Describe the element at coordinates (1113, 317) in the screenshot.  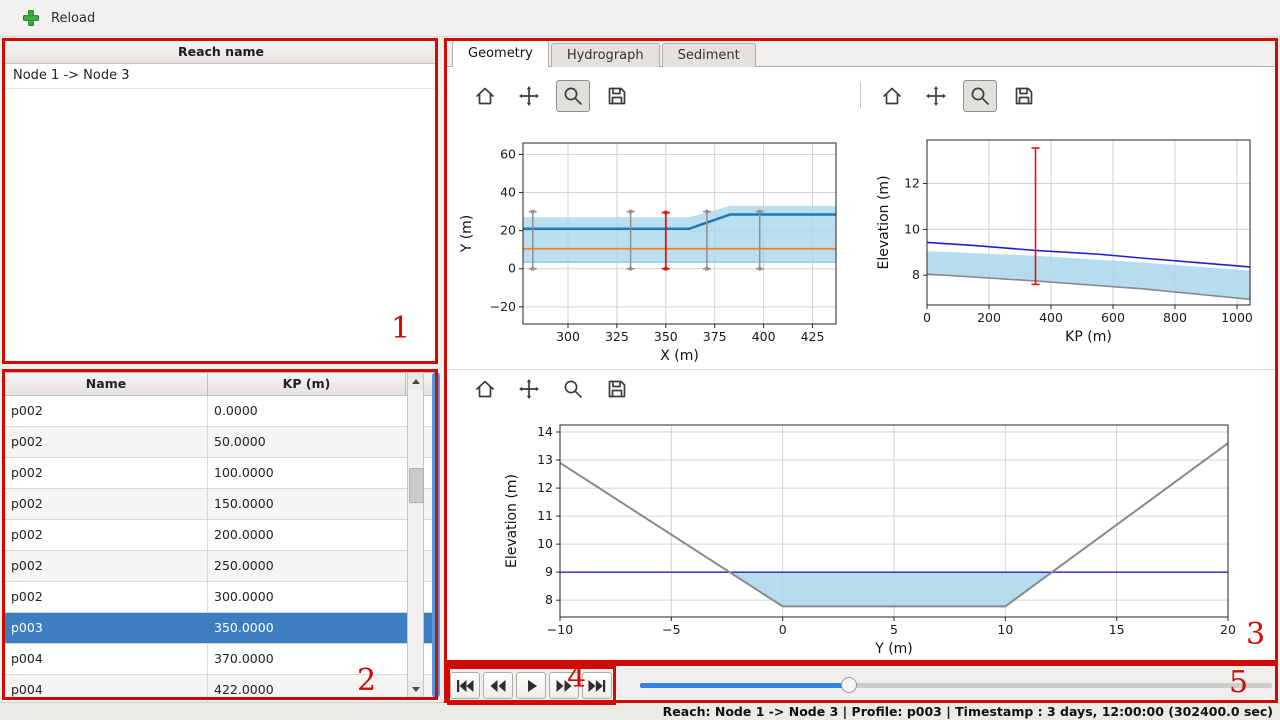
I see `svg-text: 600` at that location.